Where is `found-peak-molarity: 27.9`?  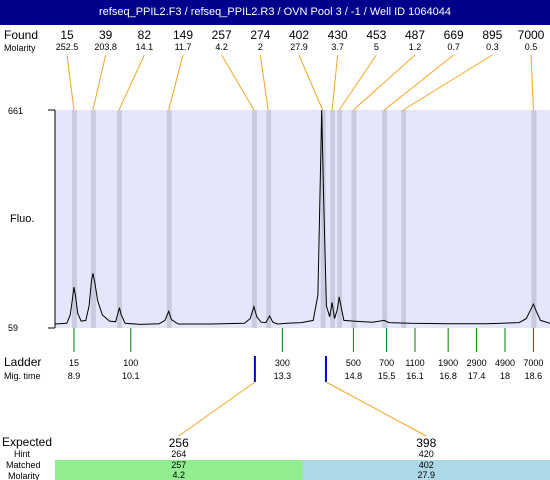
found-peak-molarity: 27.9 is located at coordinates (299, 47).